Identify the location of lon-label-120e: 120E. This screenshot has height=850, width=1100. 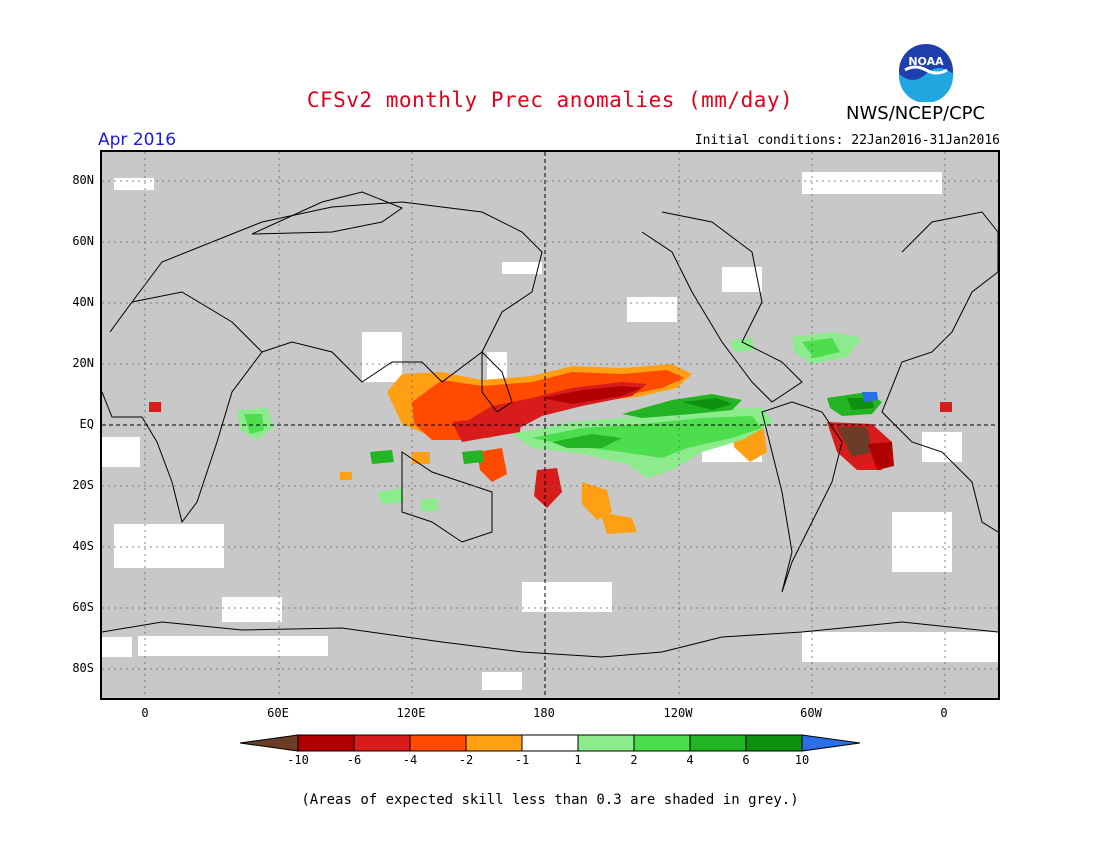
(411, 713).